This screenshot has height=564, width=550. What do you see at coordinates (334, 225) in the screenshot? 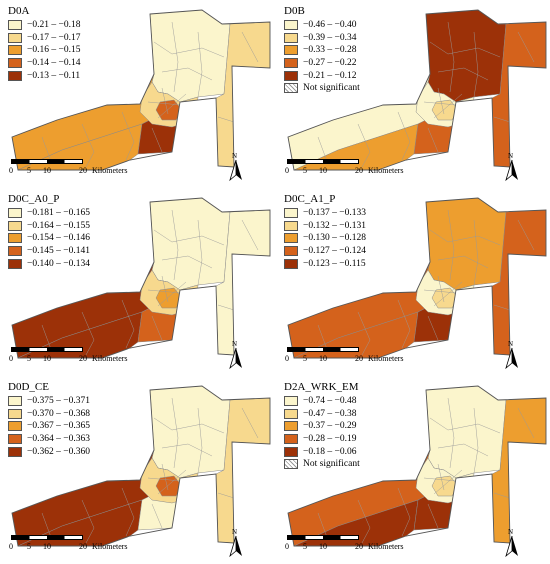
I see `legend-label: −0.132 – −0.131` at bounding box center [334, 225].